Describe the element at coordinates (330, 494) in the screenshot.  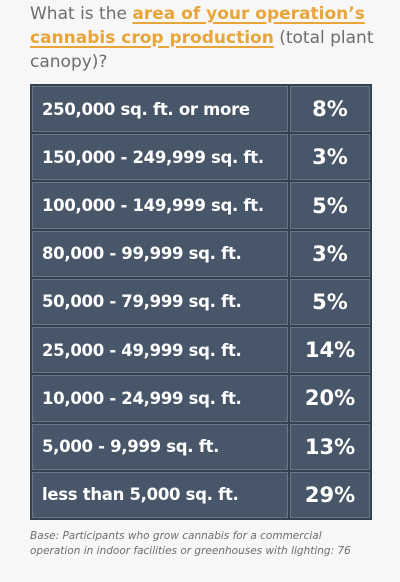
I see `percentage: 29%` at that location.